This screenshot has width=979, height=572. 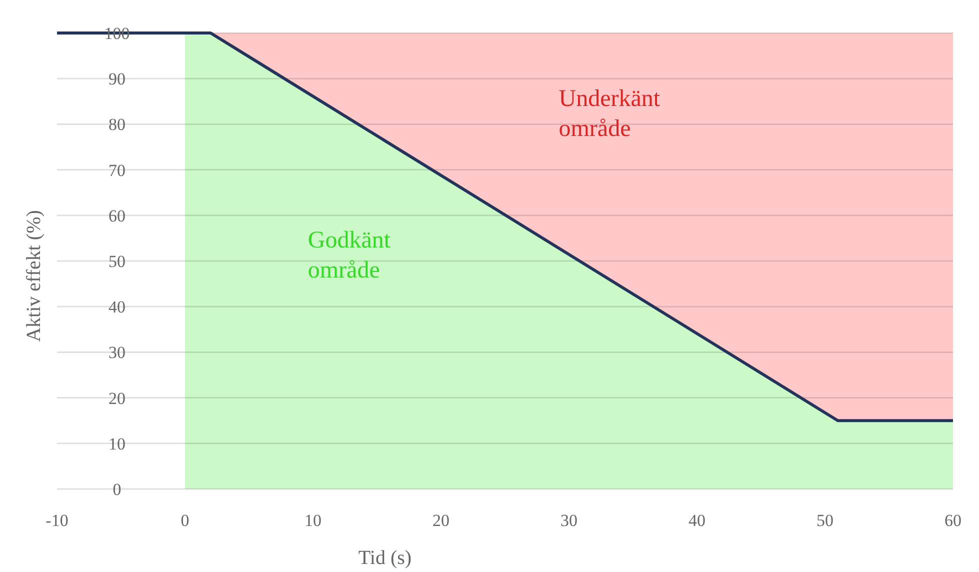 I want to click on x-tick-label: 30, so click(x=569, y=520).